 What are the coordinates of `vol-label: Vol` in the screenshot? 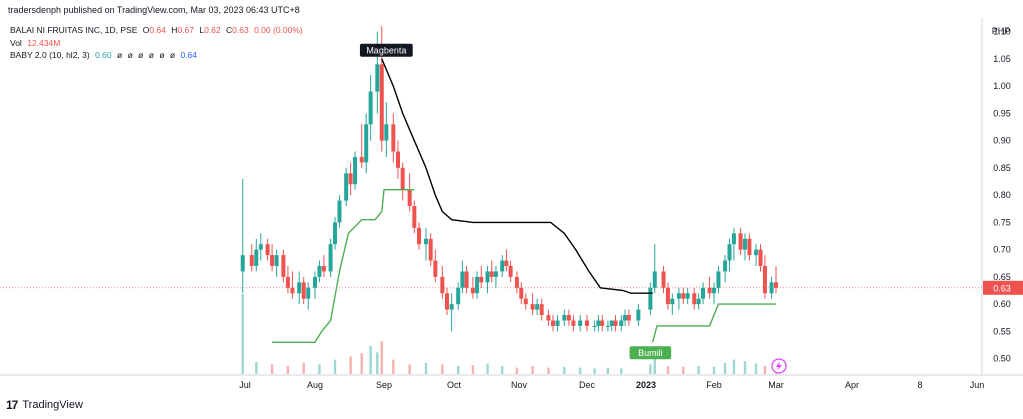 It's located at (16, 42).